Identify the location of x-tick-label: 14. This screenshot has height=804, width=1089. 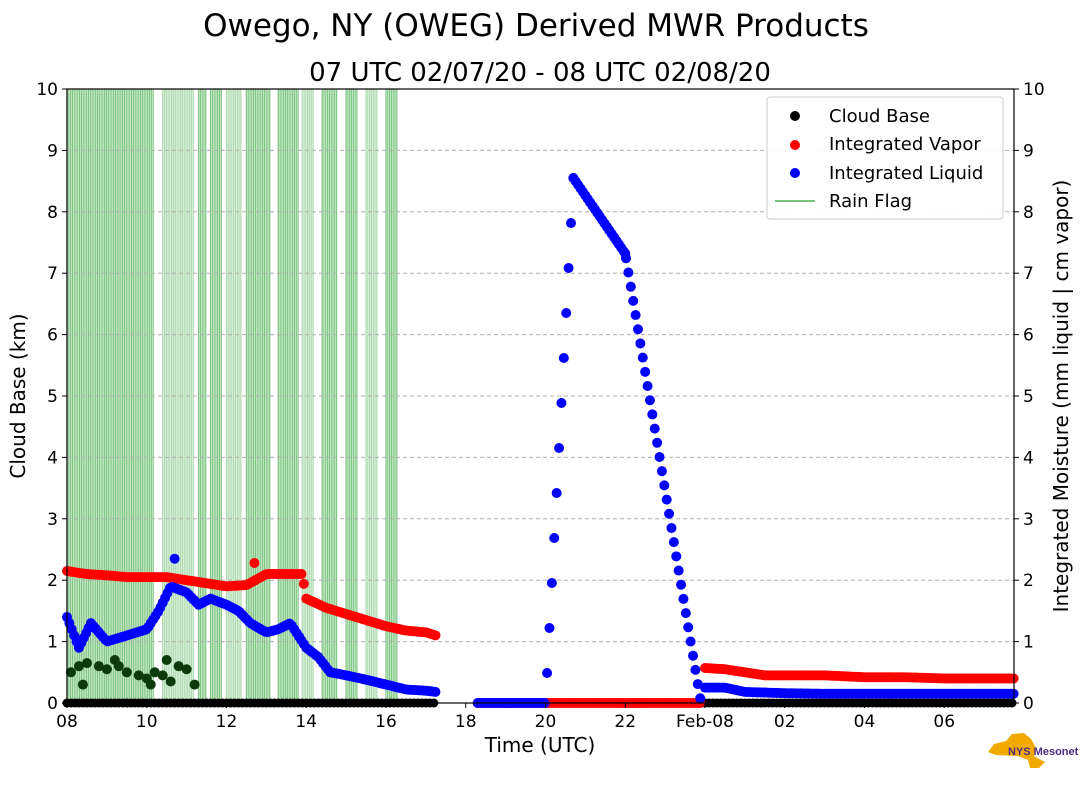
(306, 722).